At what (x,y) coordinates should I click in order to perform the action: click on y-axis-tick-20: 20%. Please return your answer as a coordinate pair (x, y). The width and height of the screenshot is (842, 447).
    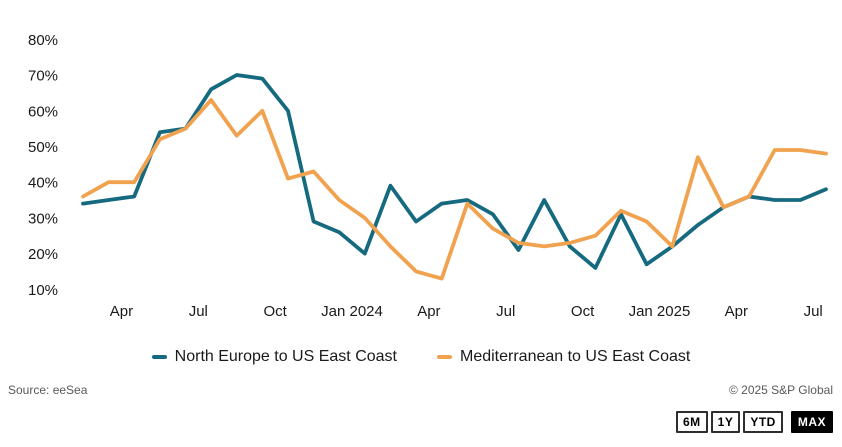
    Looking at the image, I should click on (43, 254).